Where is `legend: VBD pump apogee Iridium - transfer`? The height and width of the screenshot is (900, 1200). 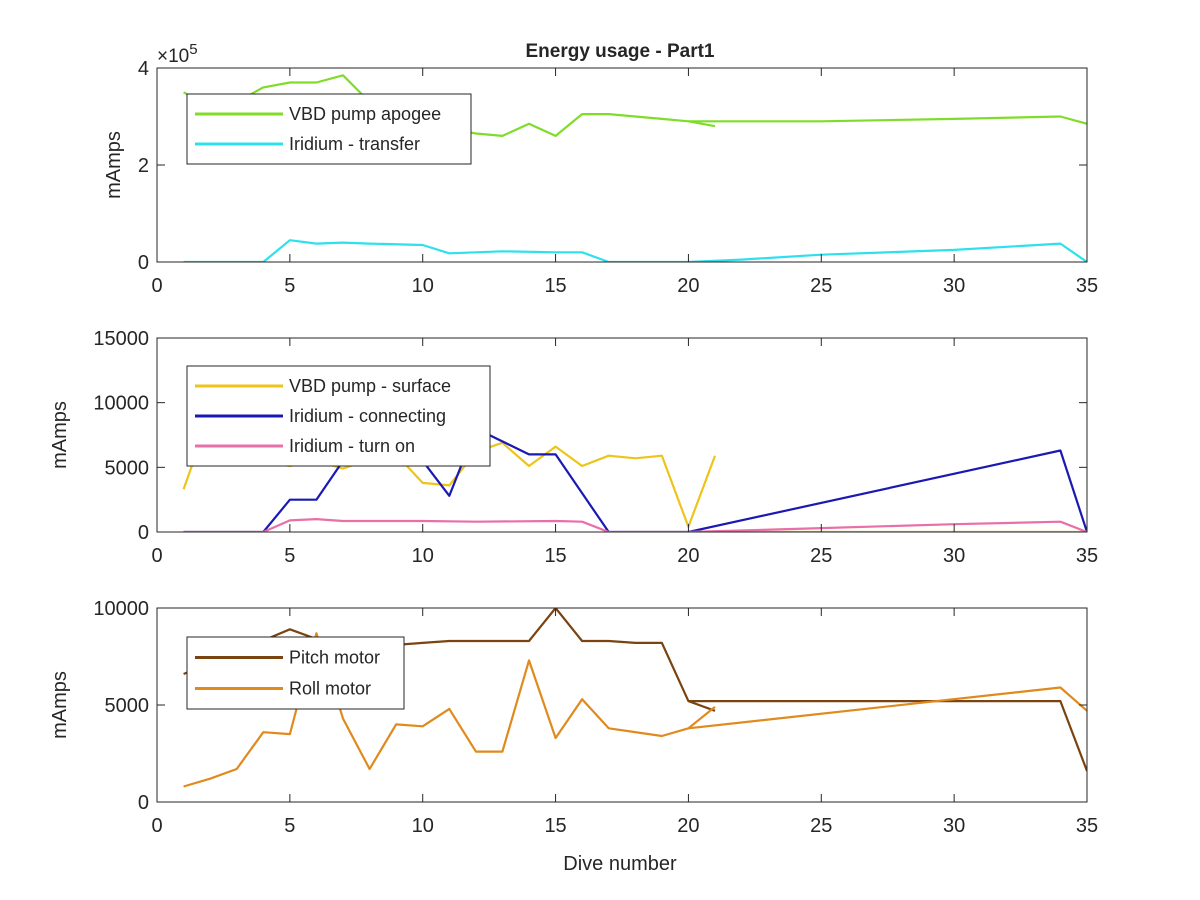
legend: VBD pump apogee Iridium - transfer is located at coordinates (329, 129).